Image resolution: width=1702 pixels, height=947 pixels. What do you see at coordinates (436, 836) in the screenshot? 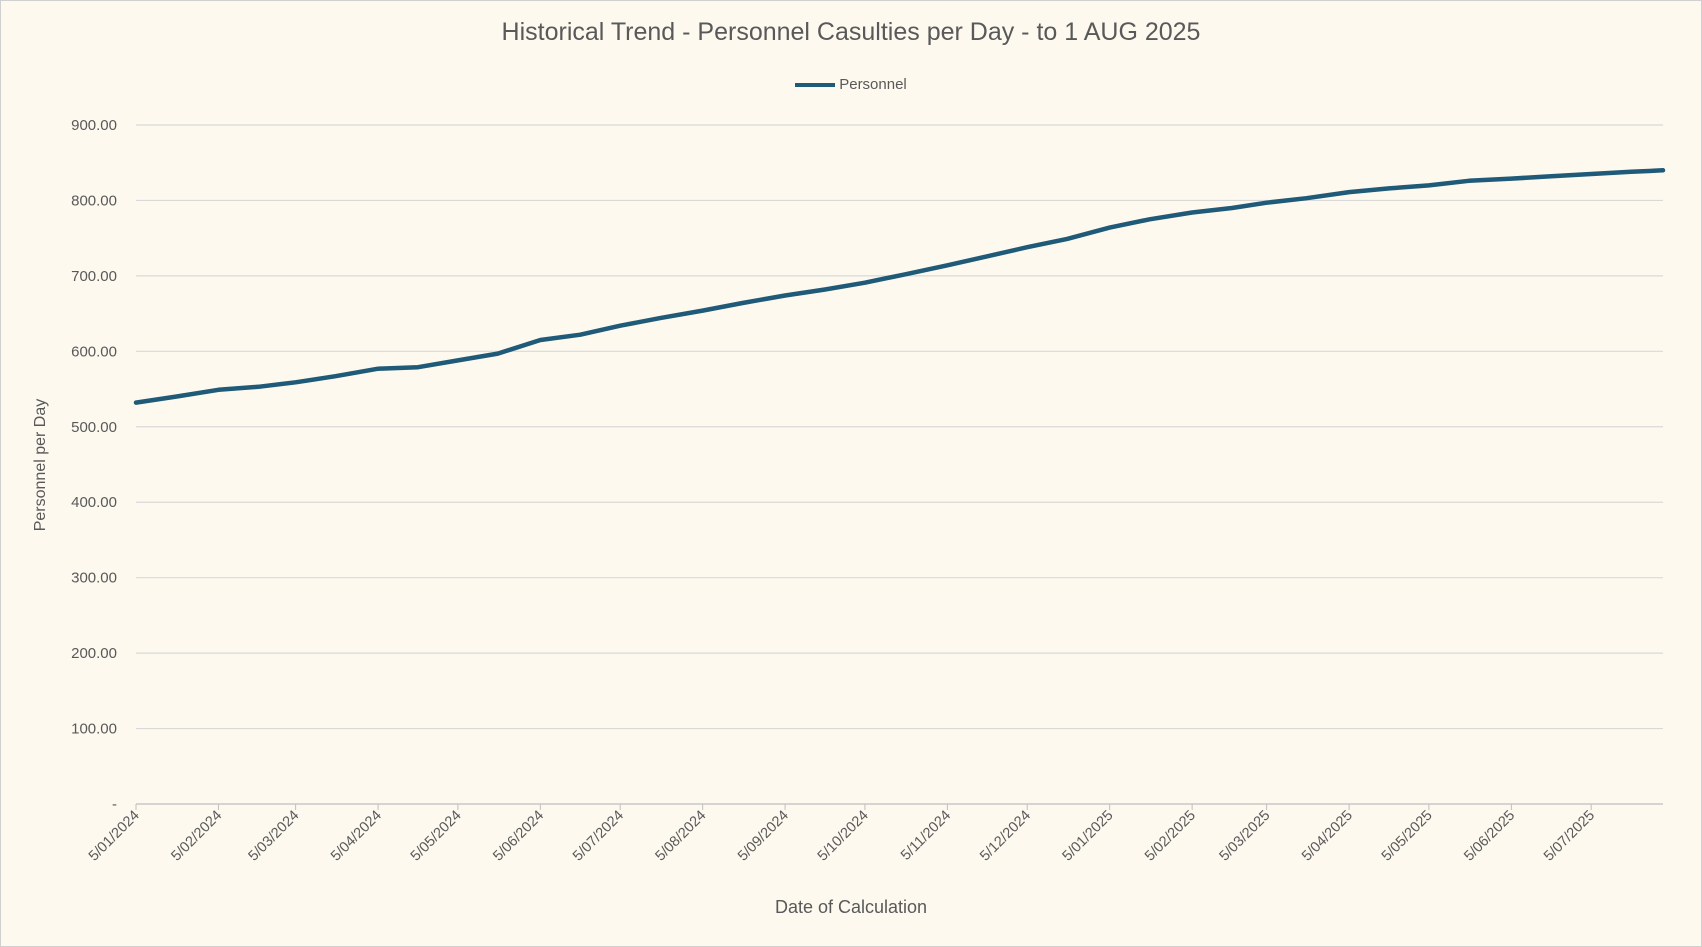
I see `x-tick-label: 5/05/2024` at bounding box center [436, 836].